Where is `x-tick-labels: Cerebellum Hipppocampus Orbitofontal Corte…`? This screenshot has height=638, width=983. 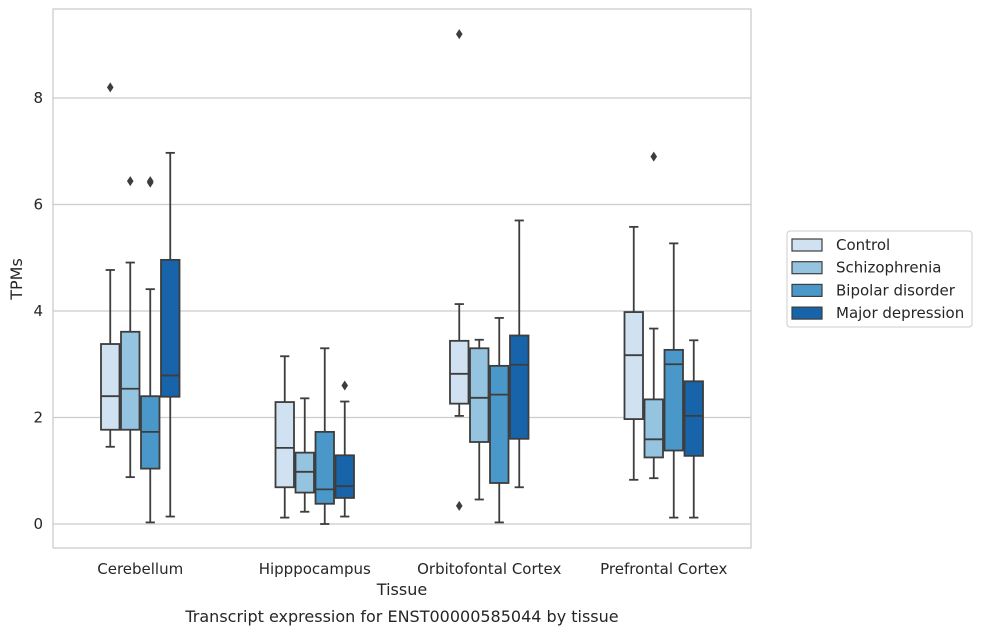
x-tick-labels: Cerebellum Hipppocampus Orbitofontal Corte… is located at coordinates (412, 569).